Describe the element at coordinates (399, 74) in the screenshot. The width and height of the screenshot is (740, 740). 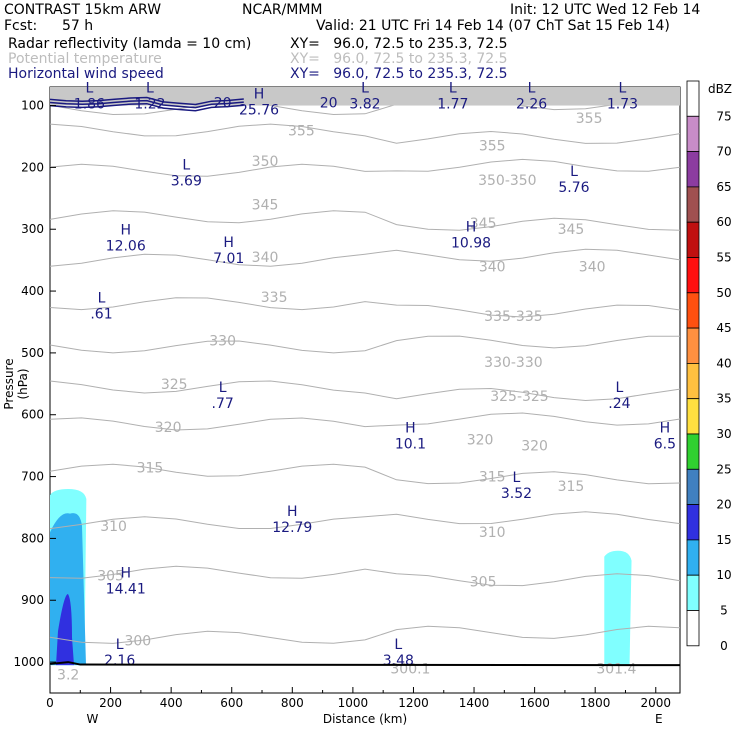
I see `field3-xy: XY= 96.0, 72.5 to 235.3, 72.5` at that location.